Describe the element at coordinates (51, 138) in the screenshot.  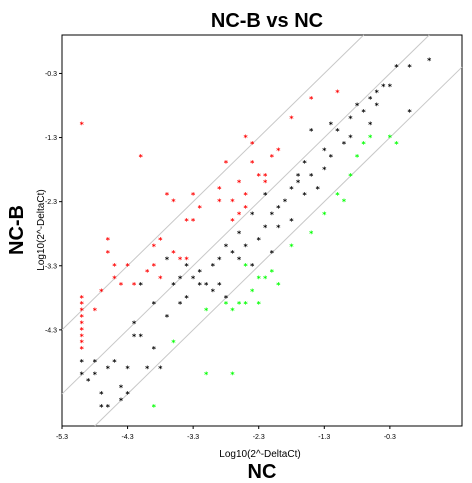
I see `y-tick-label: -1.3` at that location.